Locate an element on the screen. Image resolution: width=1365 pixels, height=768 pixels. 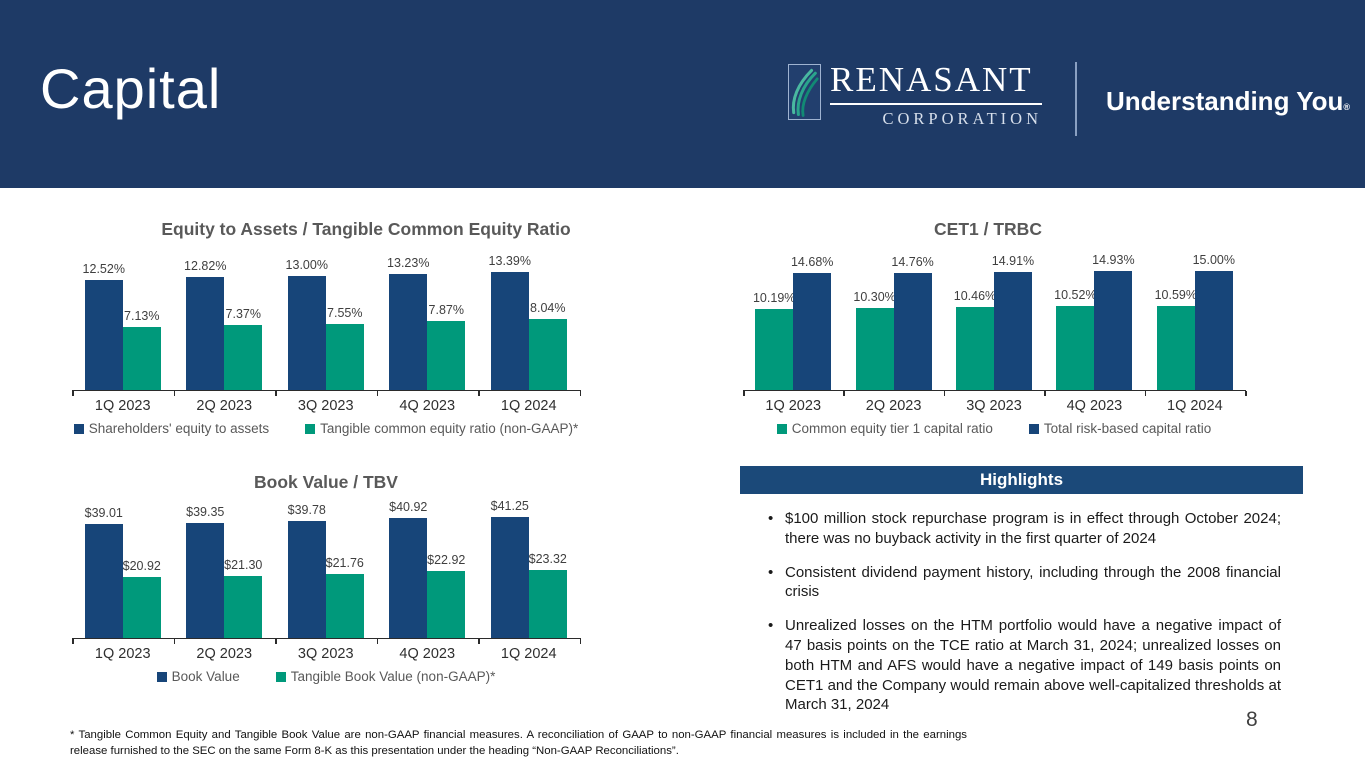
bar-value-label: 7.55% is located at coordinates (345, 312).